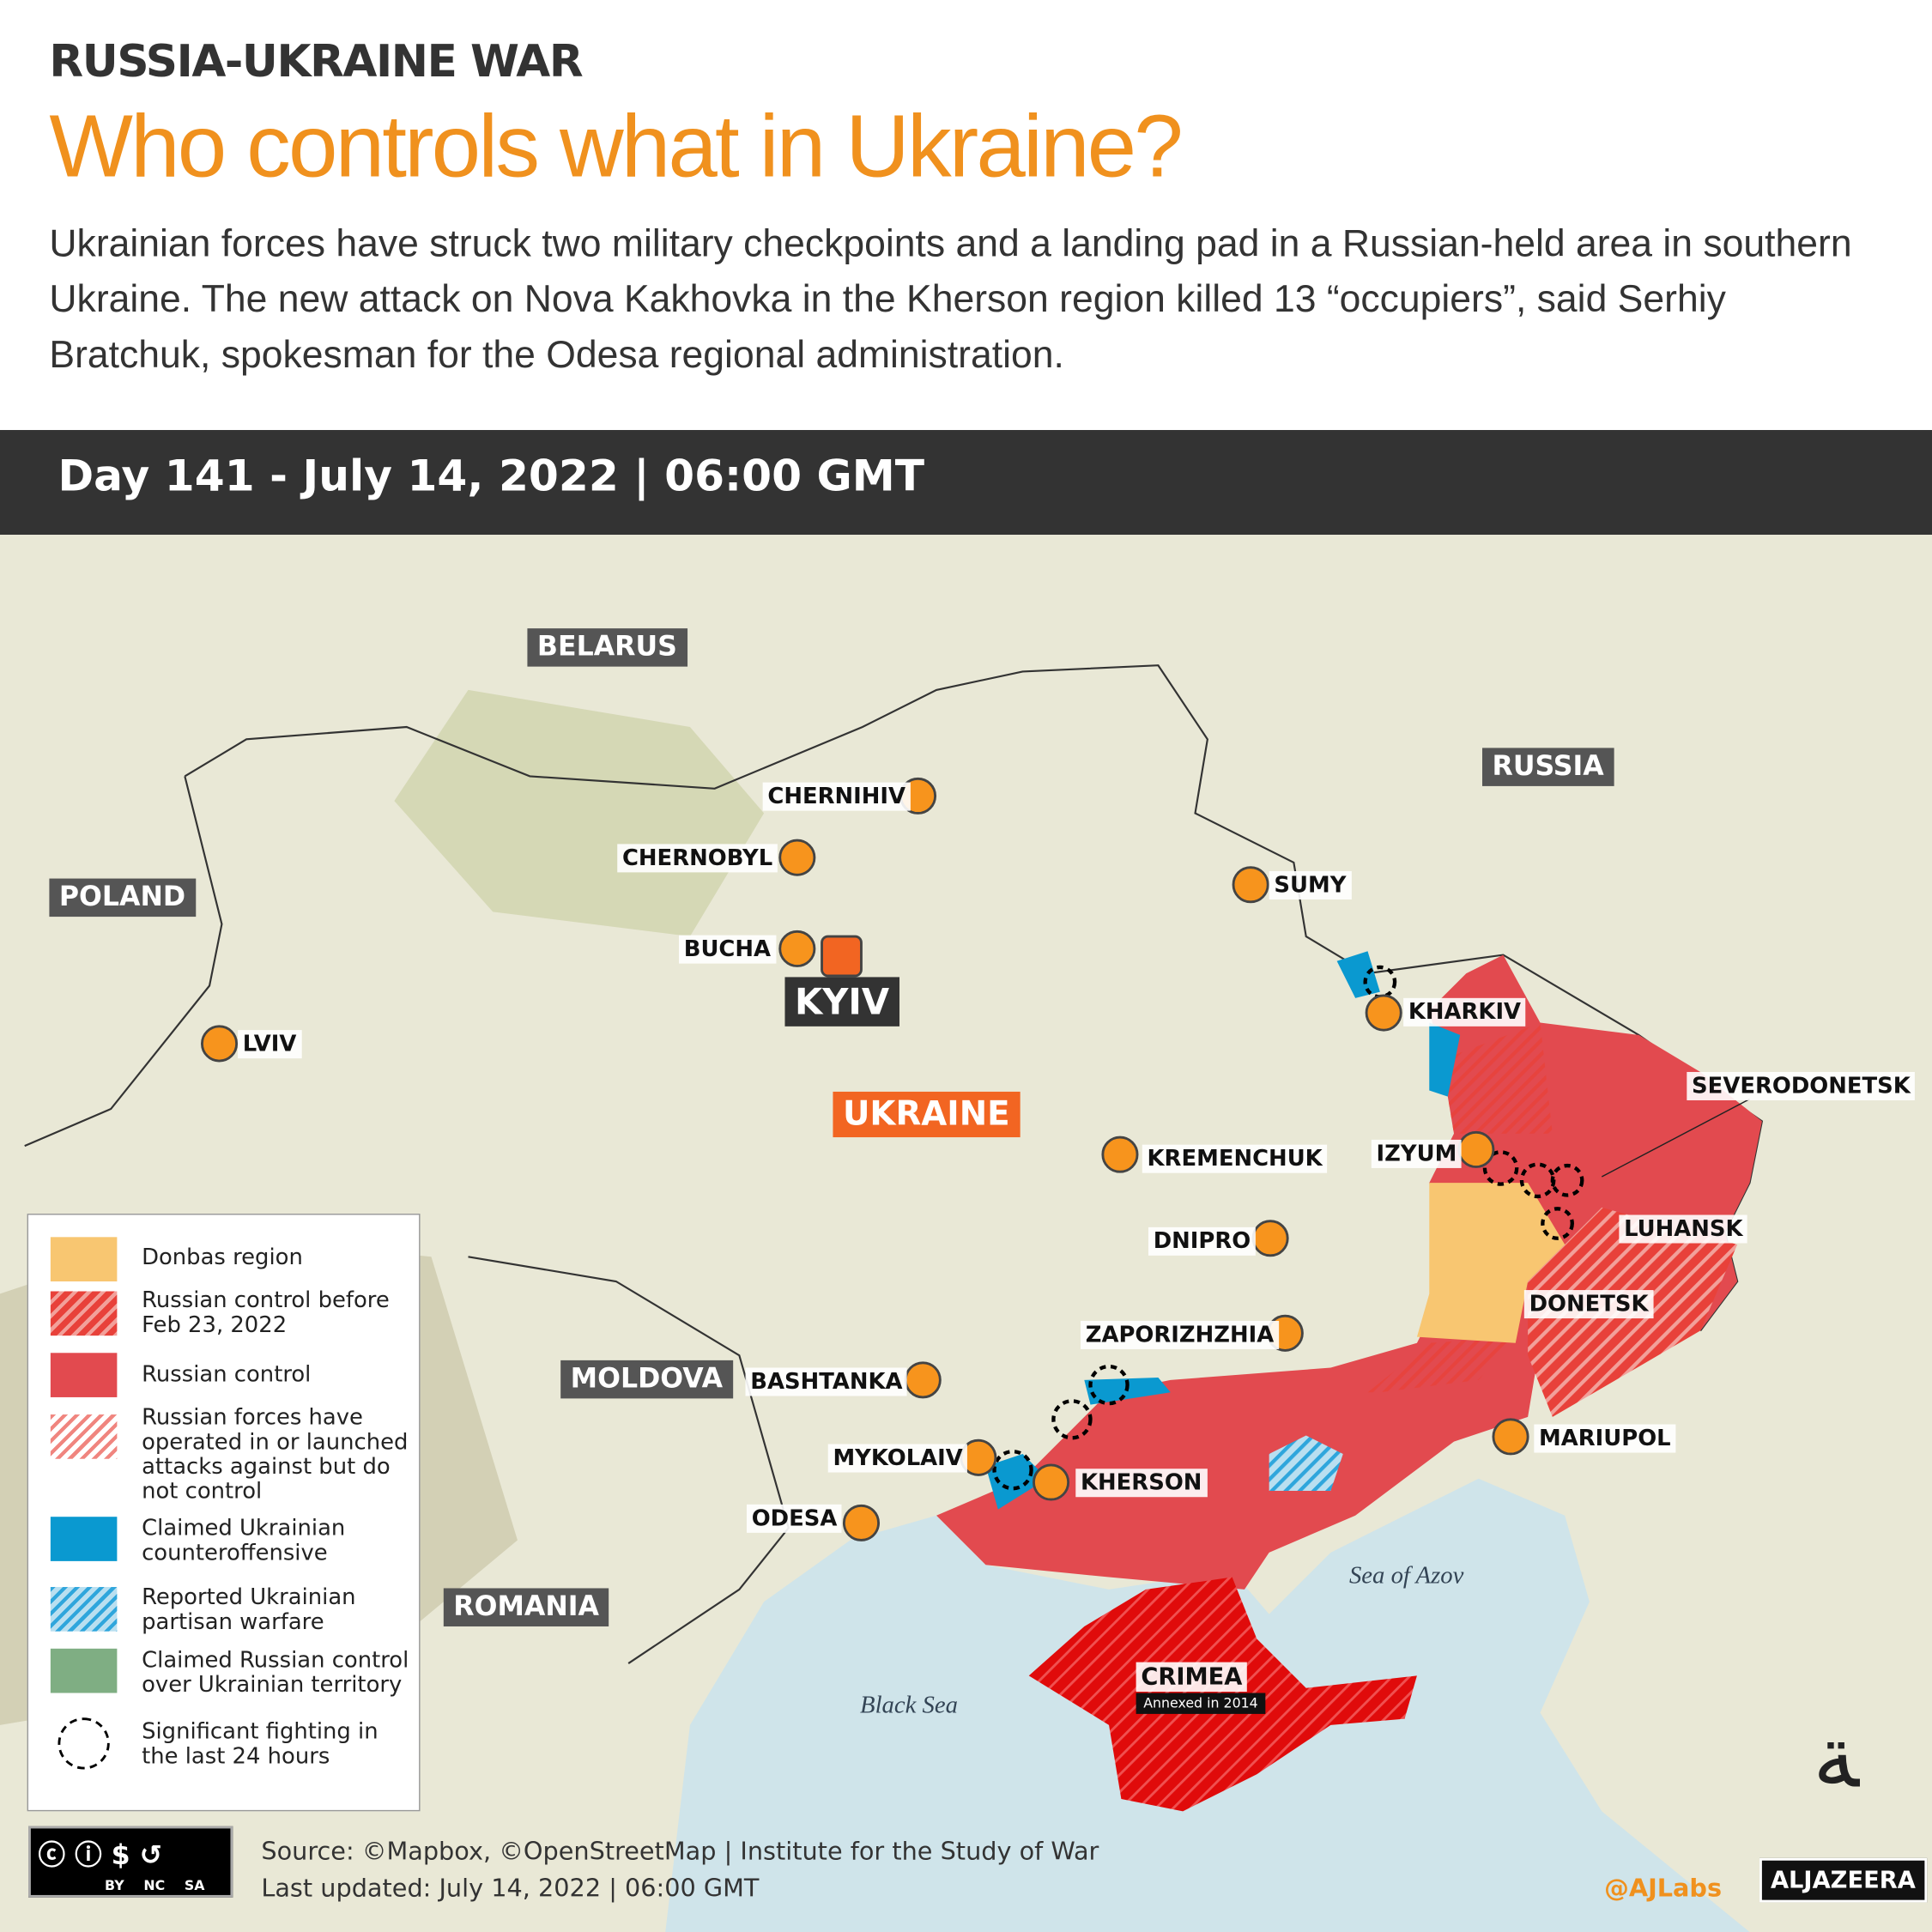 The width and height of the screenshot is (1932, 1932). What do you see at coordinates (616, 147) in the screenshot?
I see `page-title: Who controls what in Ukraine?` at bounding box center [616, 147].